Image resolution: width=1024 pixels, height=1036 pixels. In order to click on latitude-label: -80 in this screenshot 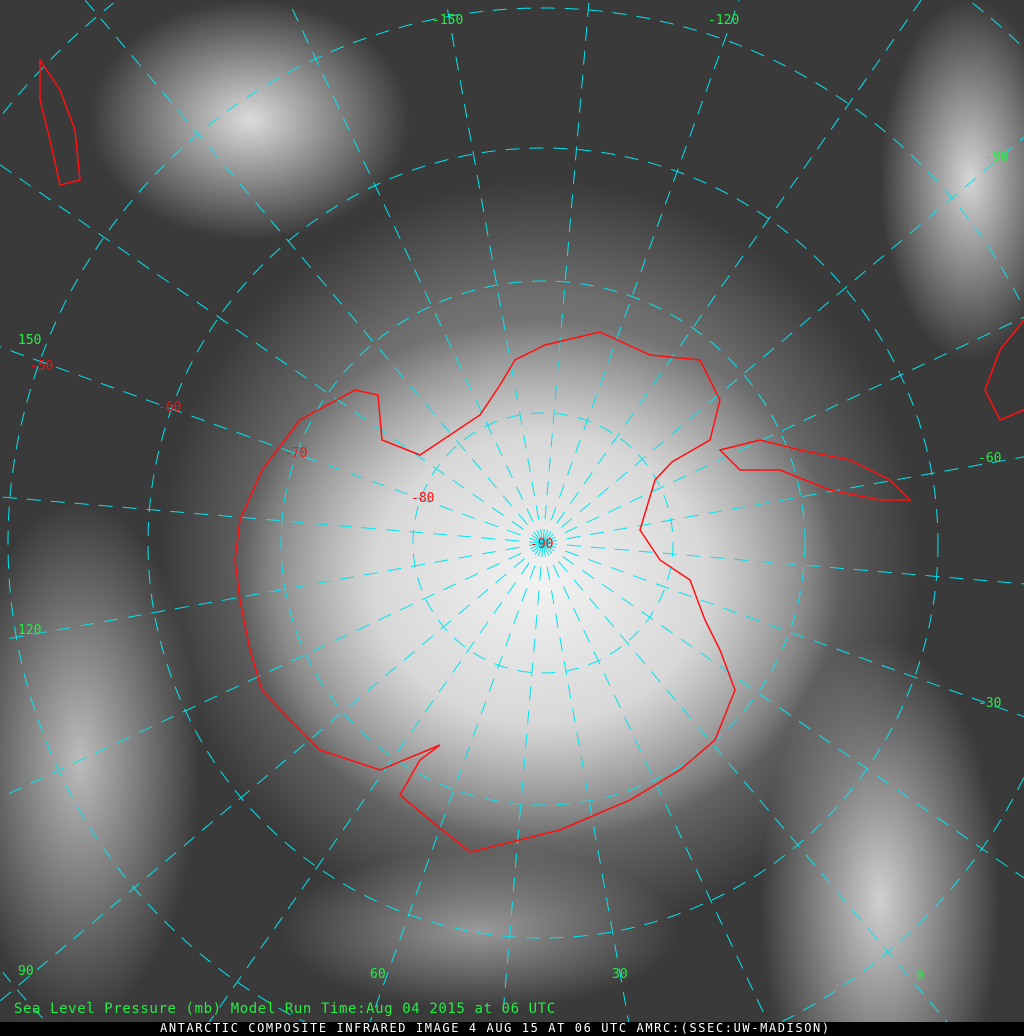, I will do `click(422, 498)`.